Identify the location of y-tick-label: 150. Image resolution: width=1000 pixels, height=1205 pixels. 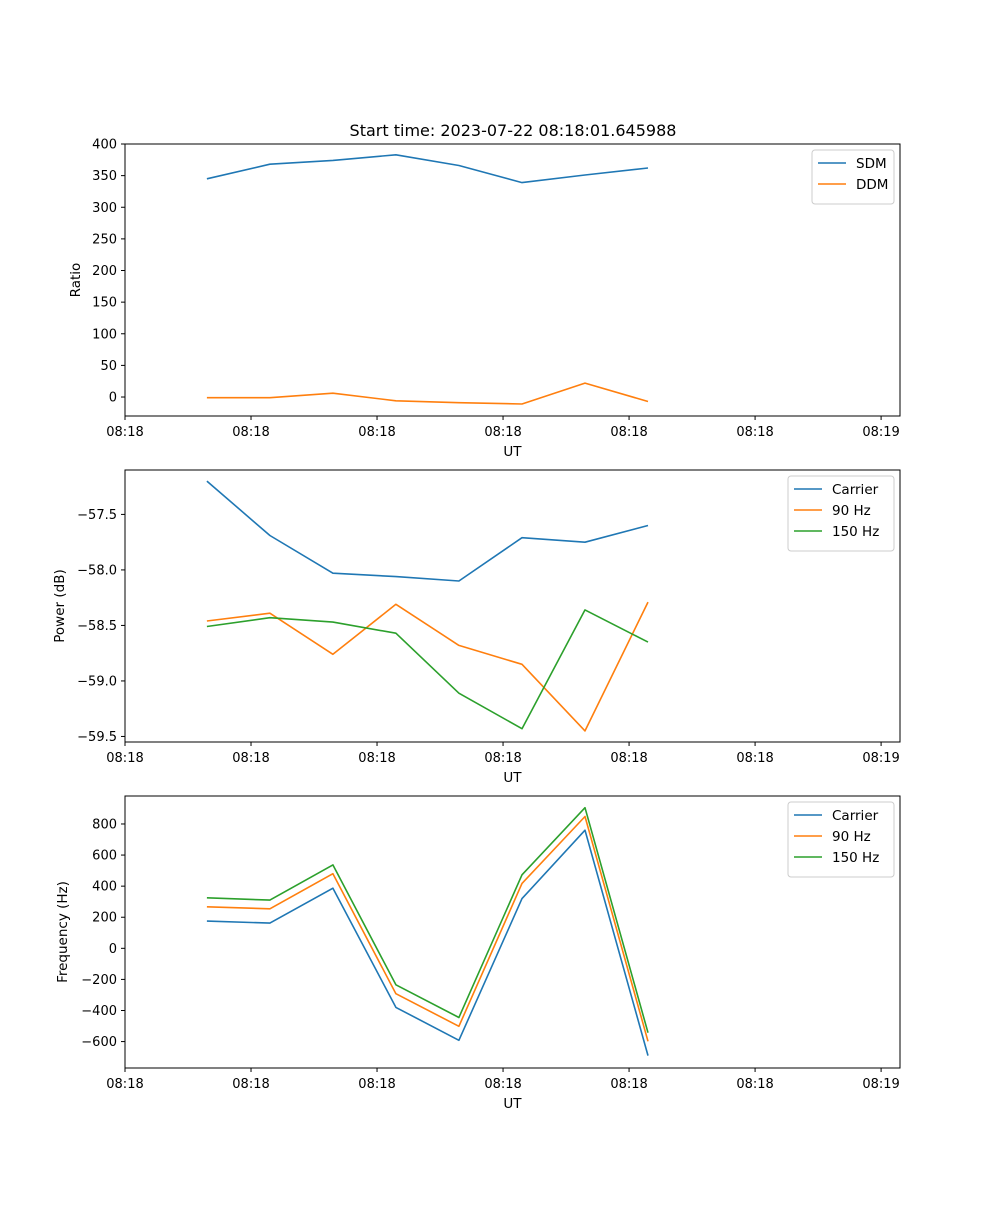
(104, 303).